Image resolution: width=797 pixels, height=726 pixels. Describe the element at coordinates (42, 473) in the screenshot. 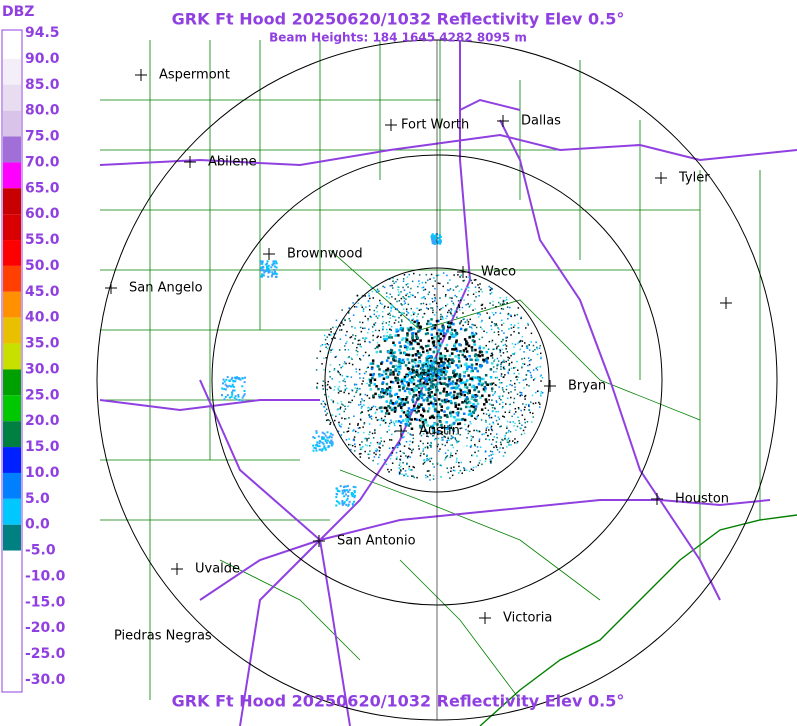

I see `legend-label: 10.0` at that location.